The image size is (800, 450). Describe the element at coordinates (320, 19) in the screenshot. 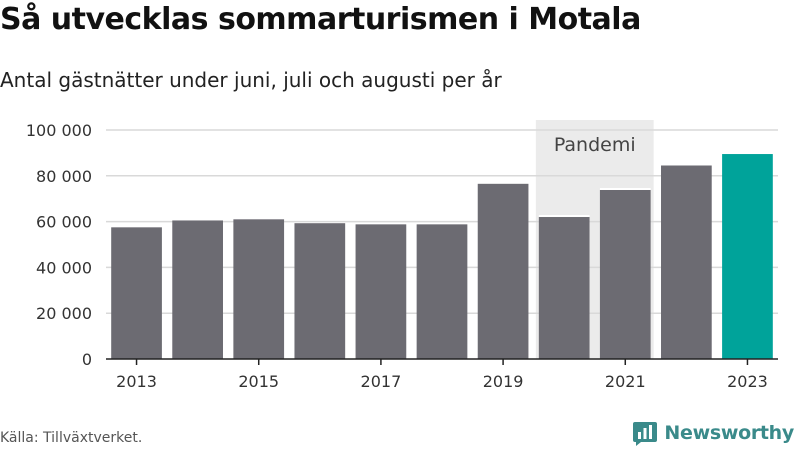

I see `chart-title: Så utvecklas sommarturismen i Motala` at that location.